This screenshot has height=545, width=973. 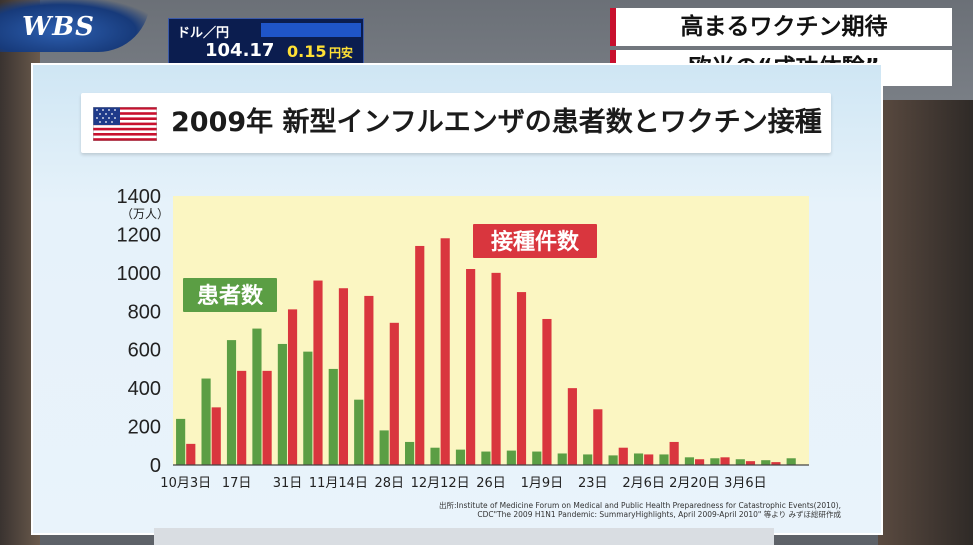 I want to click on x-tick-label: 2月20日, so click(x=694, y=483).